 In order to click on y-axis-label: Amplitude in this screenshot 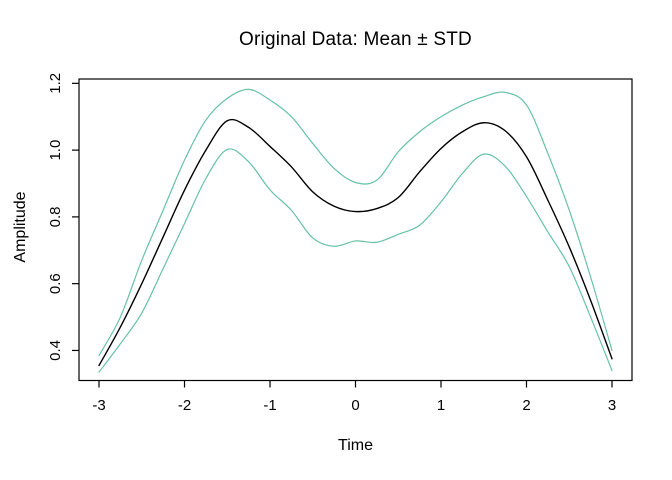, I will do `click(20, 227)`.